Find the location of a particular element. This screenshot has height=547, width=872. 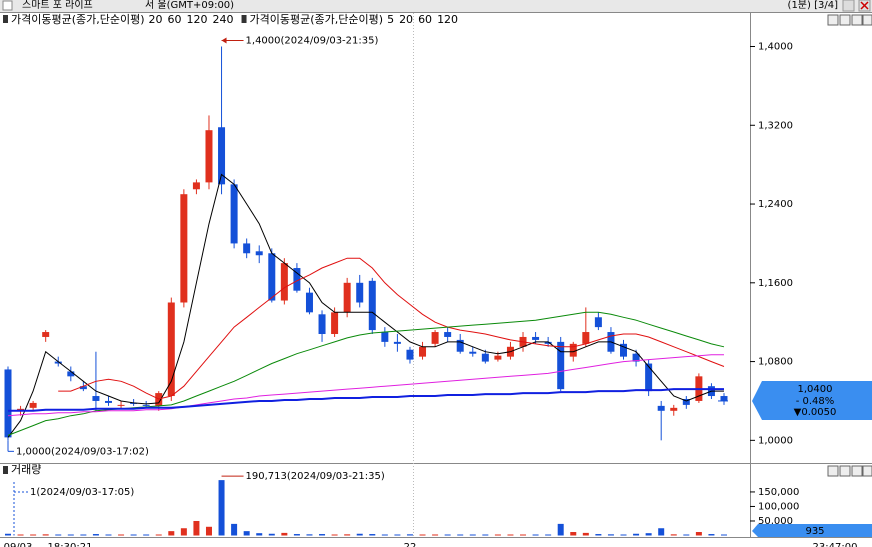

change: ▼0.0050 is located at coordinates (815, 412).